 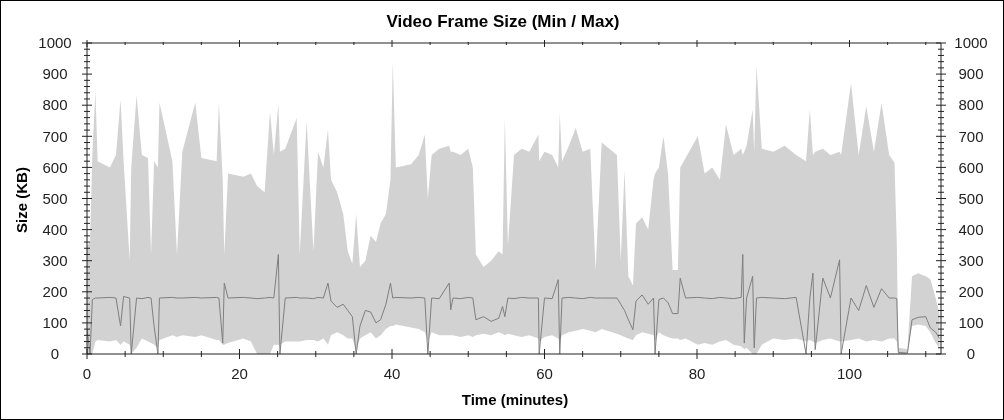 What do you see at coordinates (239, 373) in the screenshot?
I see `x-tick-label: 20` at bounding box center [239, 373].